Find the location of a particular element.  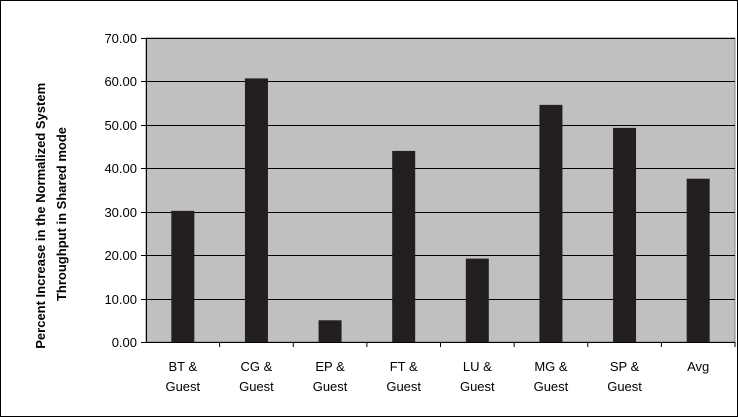

x-tick-label: CG & Guest is located at coordinates (256, 376).